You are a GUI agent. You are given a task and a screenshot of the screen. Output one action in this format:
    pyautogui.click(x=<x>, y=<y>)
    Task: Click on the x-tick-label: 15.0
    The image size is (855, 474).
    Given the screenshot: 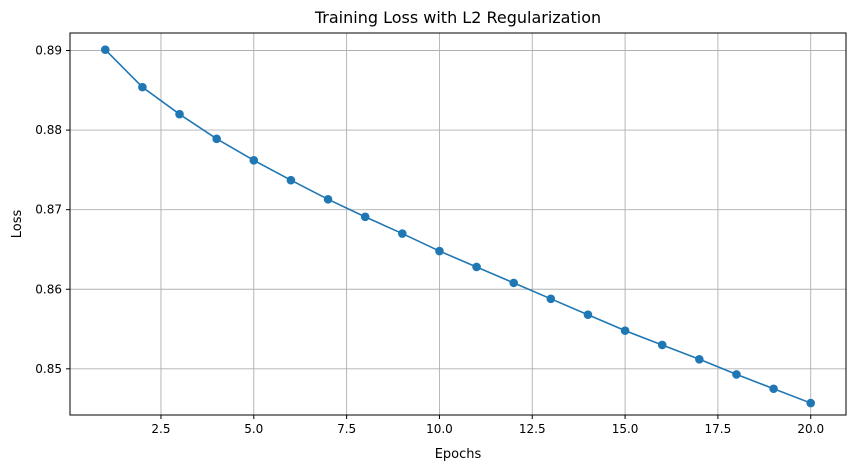 What is the action you would take?
    pyautogui.click(x=625, y=429)
    